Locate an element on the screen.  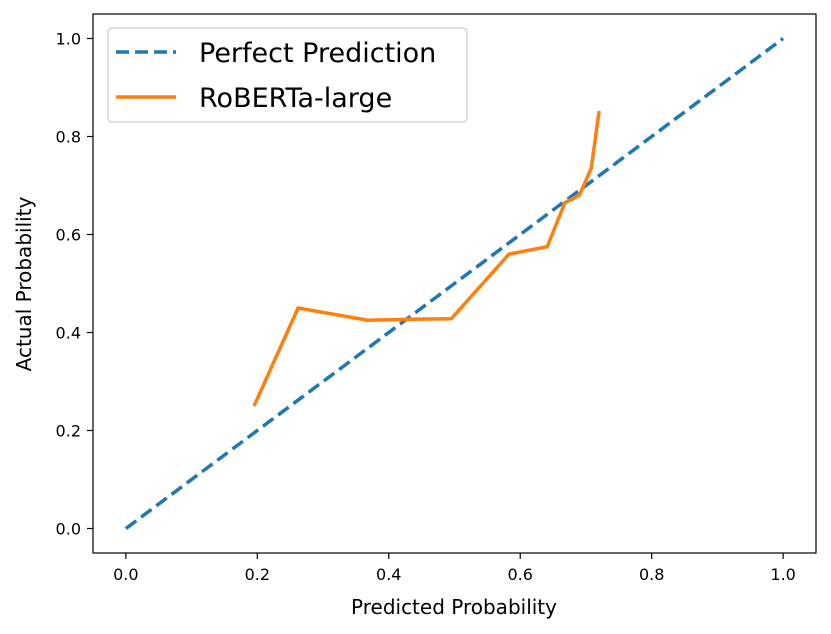
y-tick-label: 0.2 is located at coordinates (68, 431).